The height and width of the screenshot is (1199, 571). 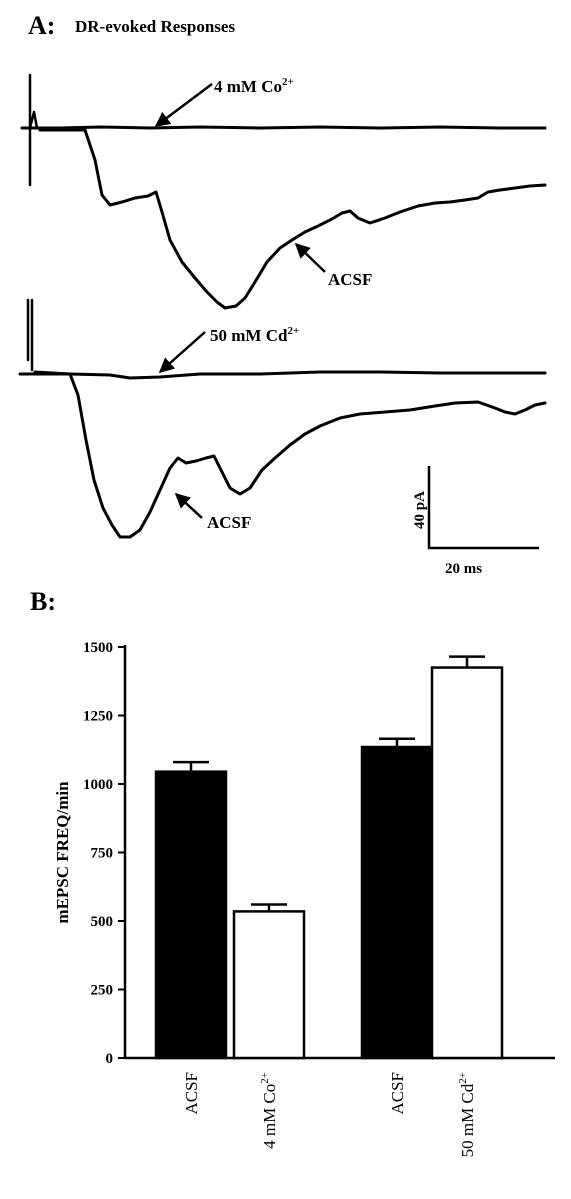 What do you see at coordinates (282, 375) in the screenshot?
I see `trace-cd` at bounding box center [282, 375].